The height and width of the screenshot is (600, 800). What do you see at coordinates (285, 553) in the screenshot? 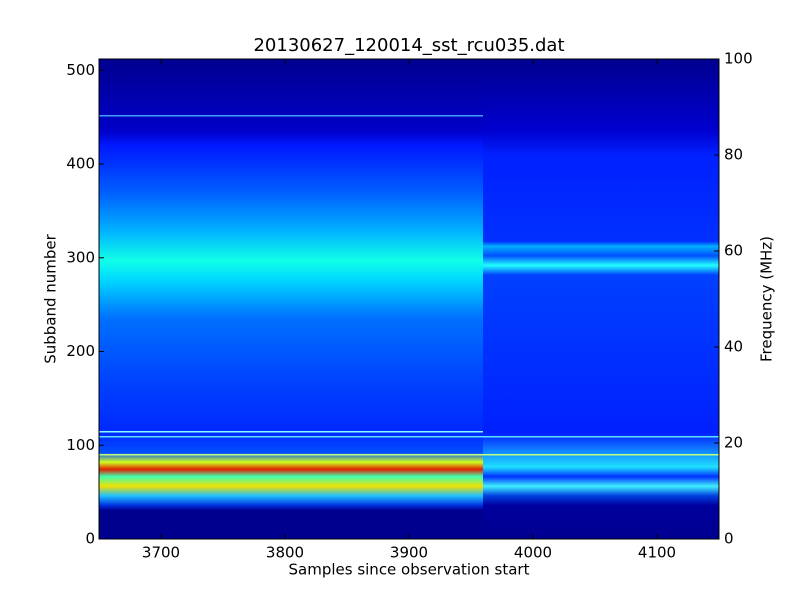
I see `x-tick-label: 3800` at bounding box center [285, 553].